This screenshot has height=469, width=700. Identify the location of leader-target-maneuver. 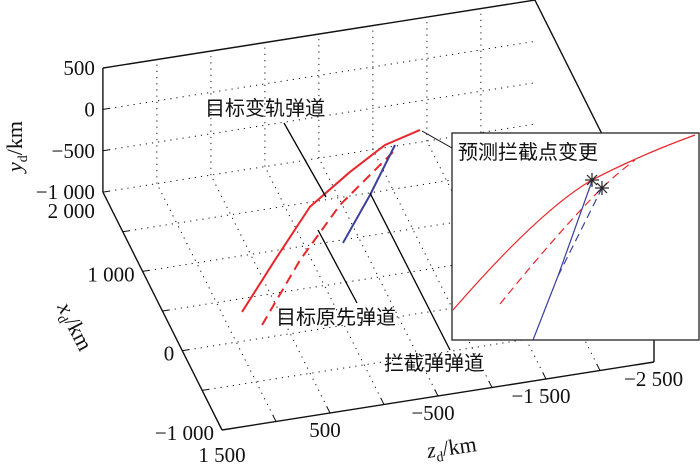
(305, 160).